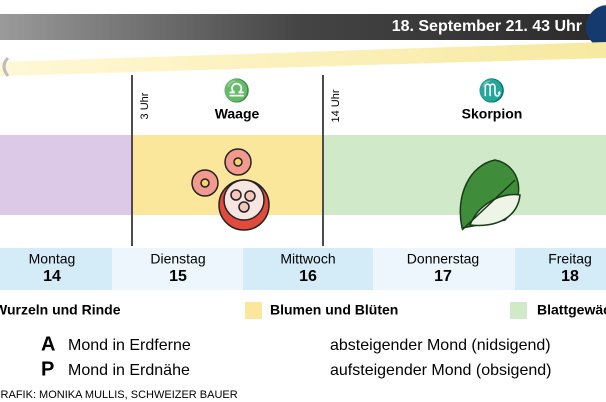 The width and height of the screenshot is (606, 402). What do you see at coordinates (570, 259) in the screenshot?
I see `day-name: Freitag` at bounding box center [570, 259].